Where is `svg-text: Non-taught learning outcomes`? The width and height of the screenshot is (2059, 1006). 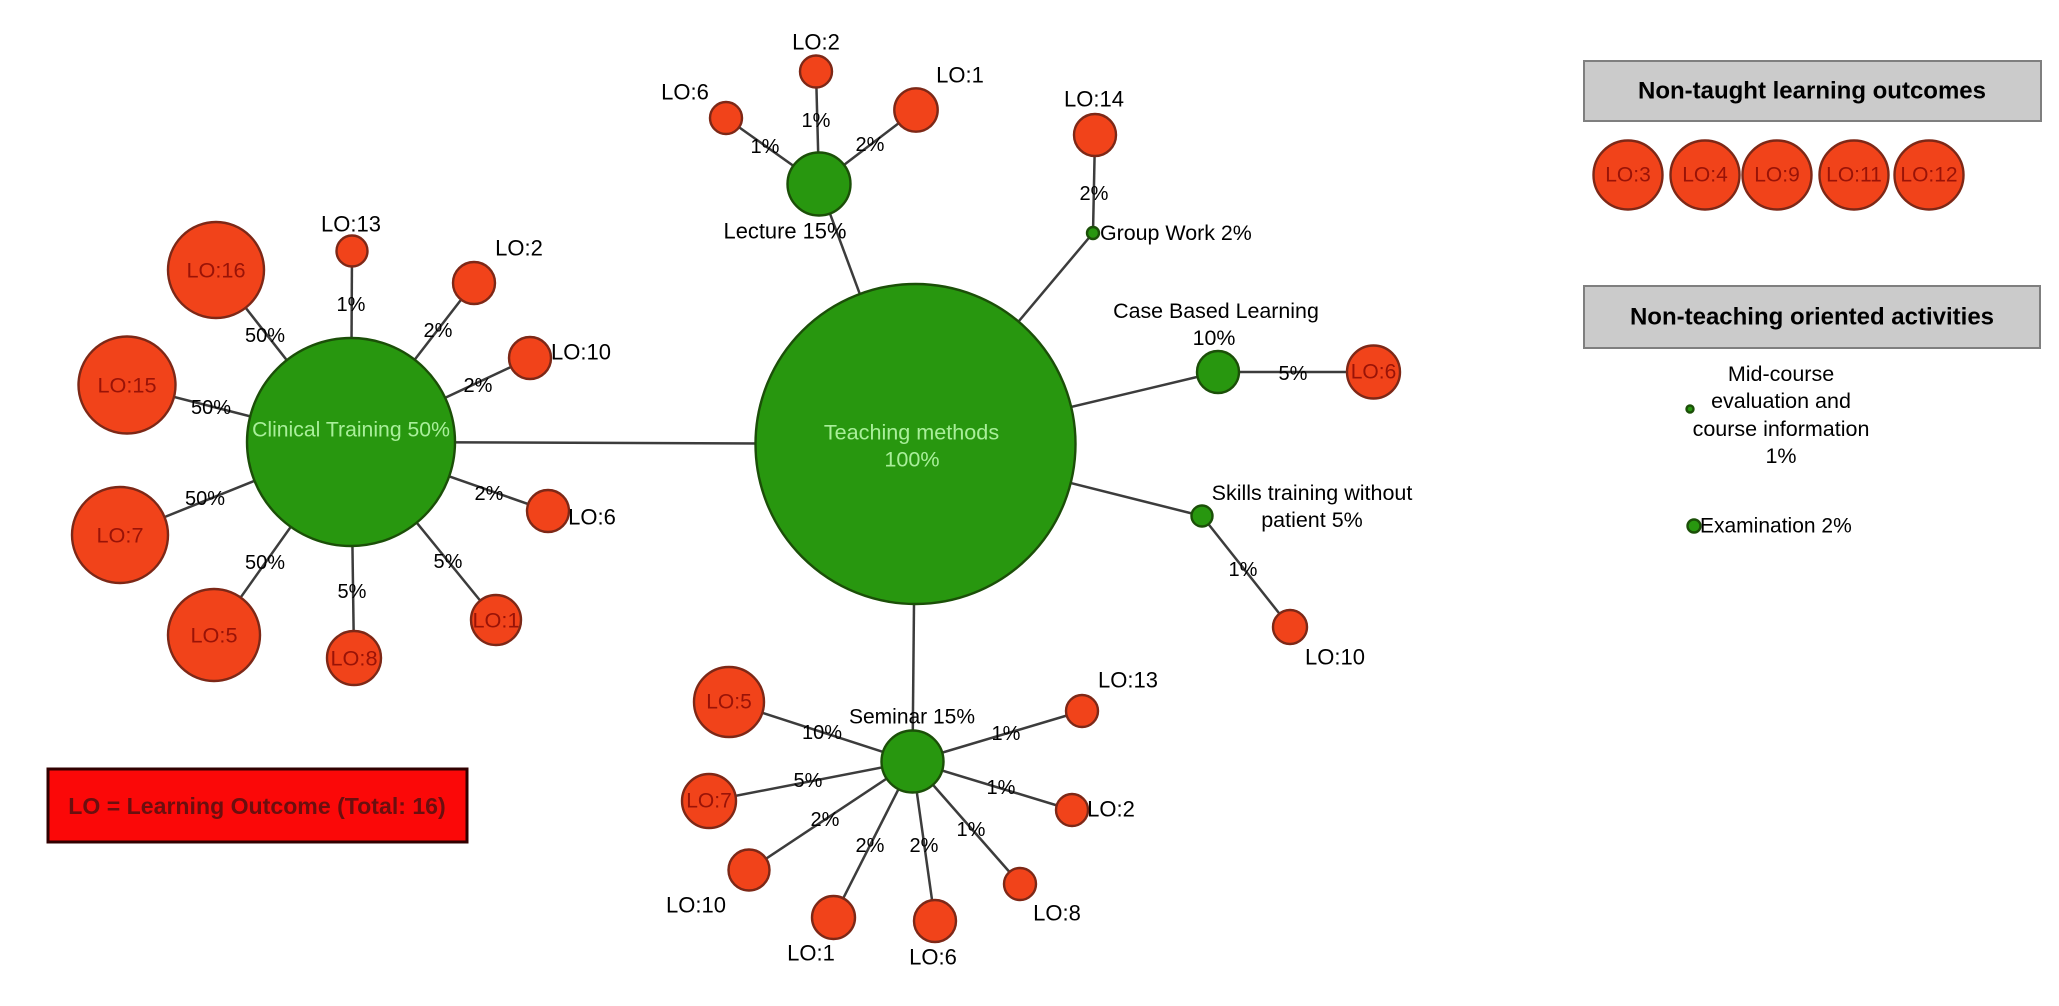 svg-text: Non-taught learning outcomes is located at coordinates (1812, 91).